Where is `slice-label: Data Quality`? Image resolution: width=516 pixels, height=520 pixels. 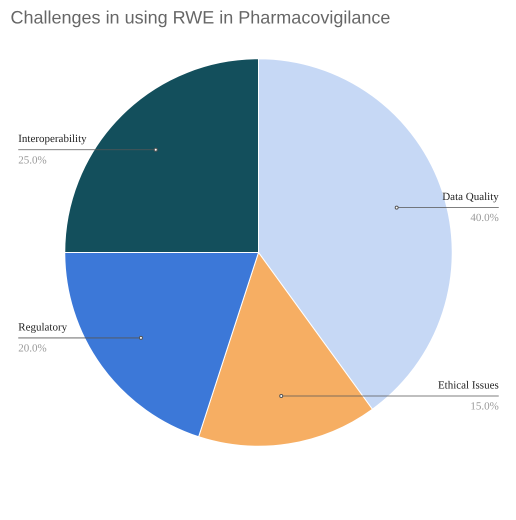
slice-label: Data Quality is located at coordinates (471, 196).